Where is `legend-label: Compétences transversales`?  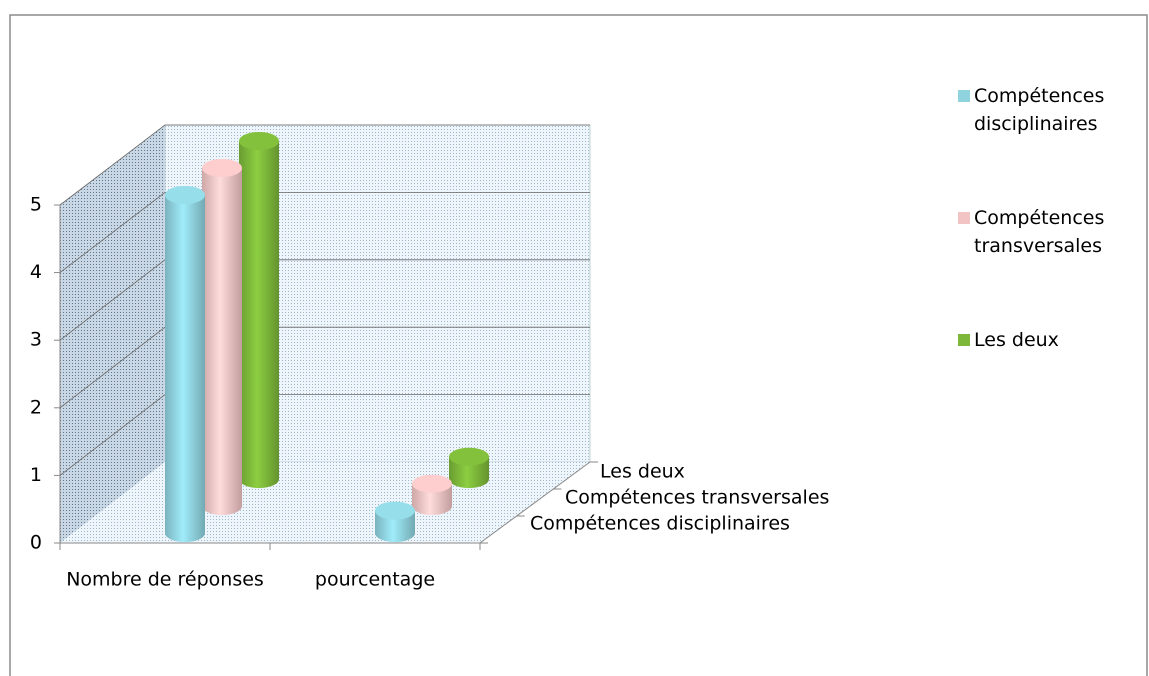 legend-label: Compétences transversales is located at coordinates (1039, 232).